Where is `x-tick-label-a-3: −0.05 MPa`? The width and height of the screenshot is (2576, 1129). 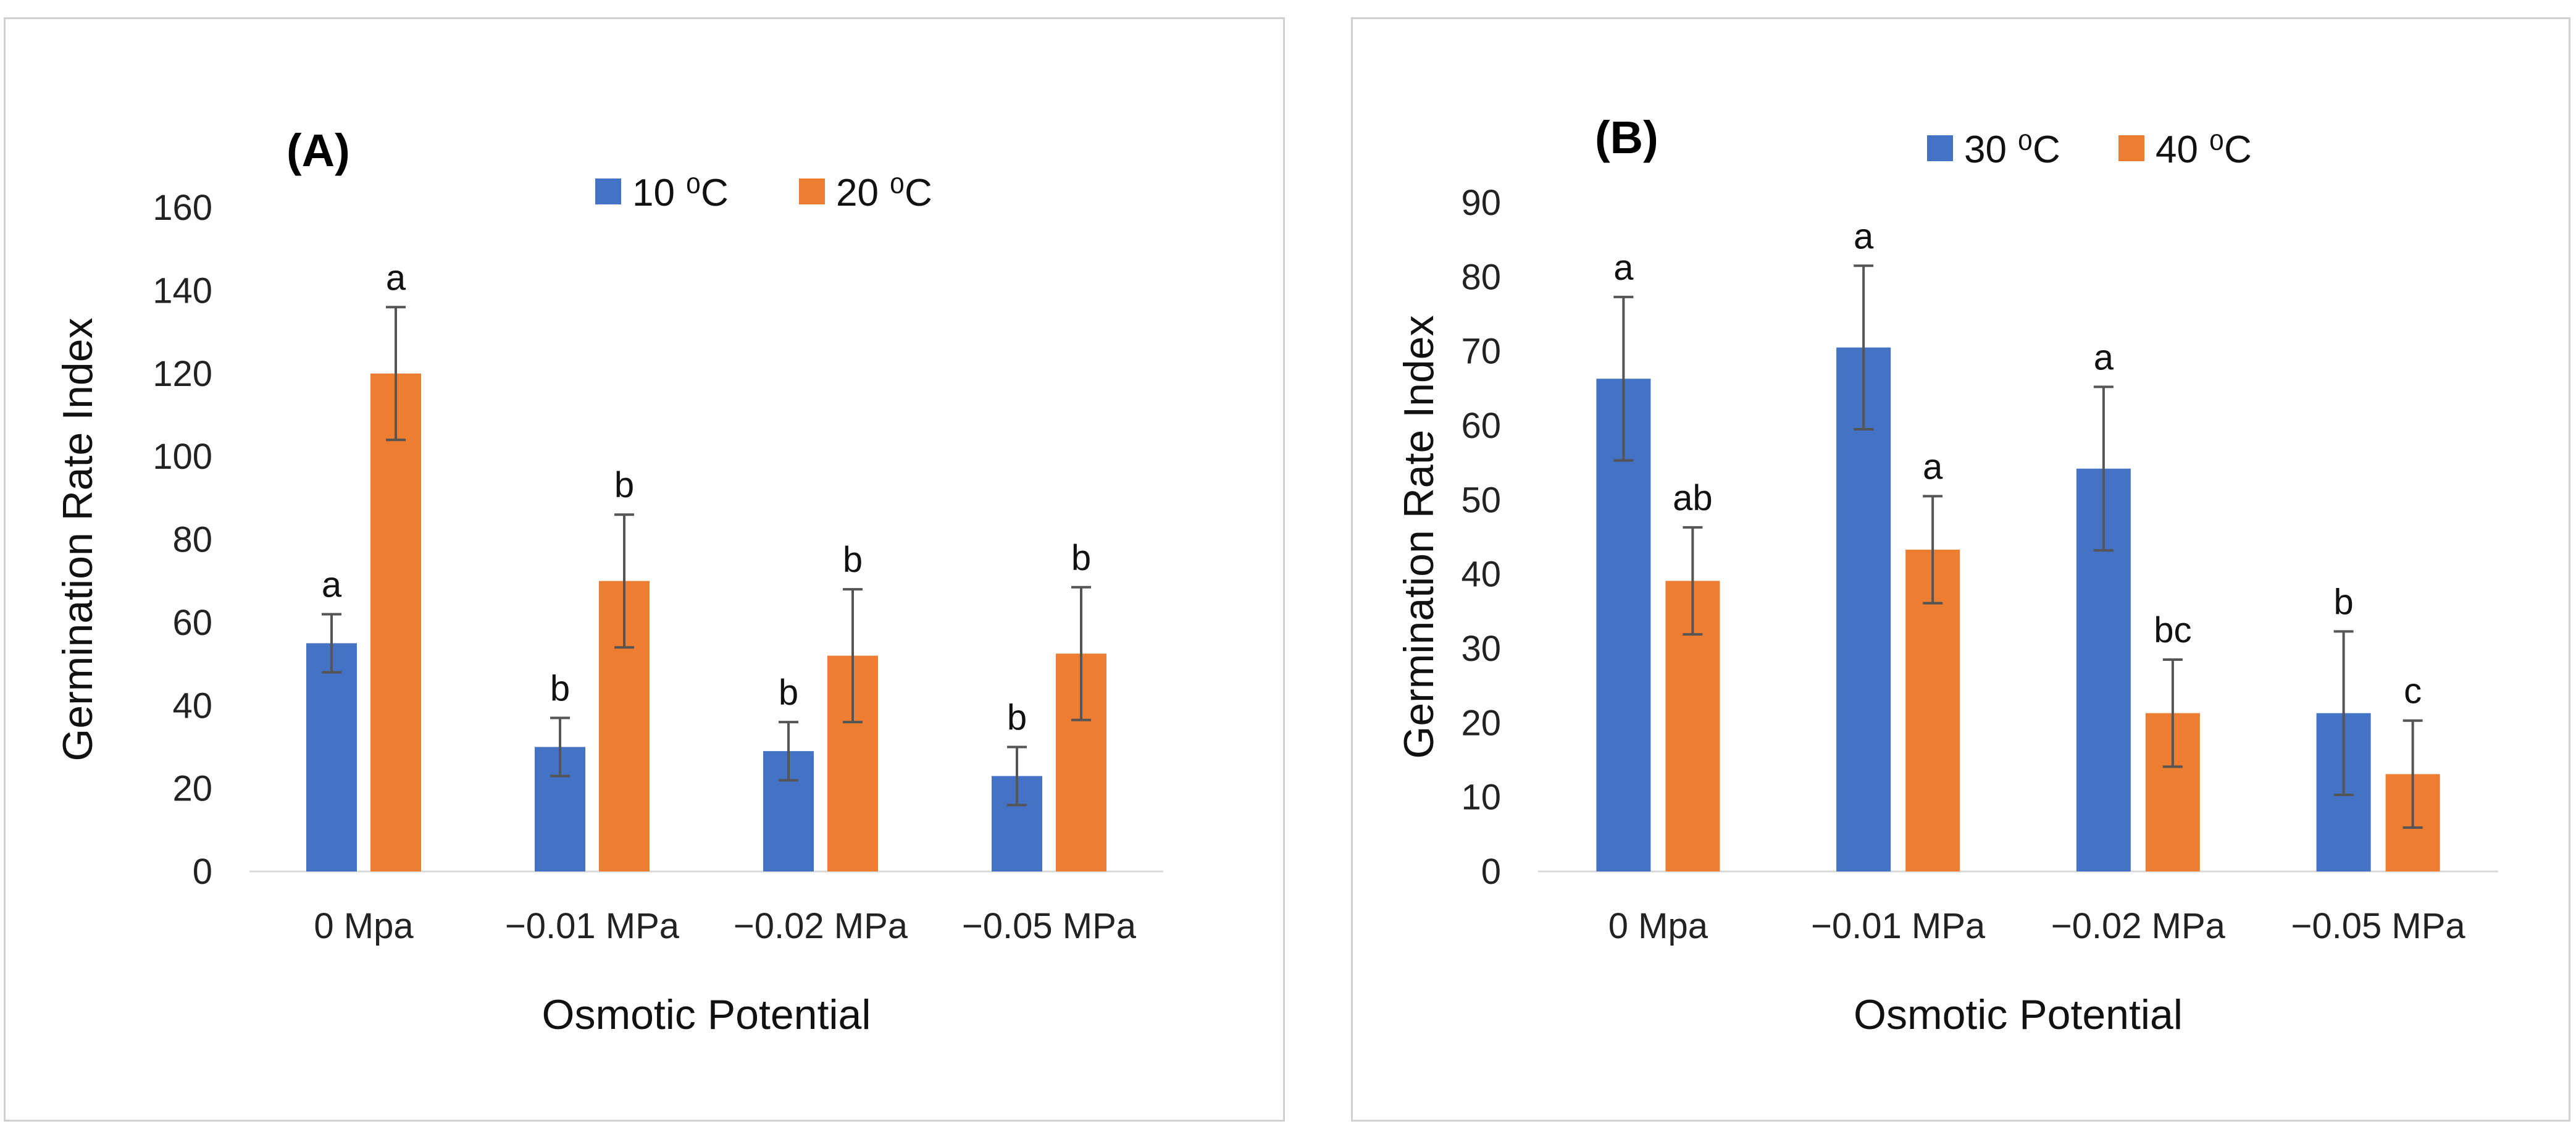 x-tick-label-a-3: −0.05 MPa is located at coordinates (1049, 926).